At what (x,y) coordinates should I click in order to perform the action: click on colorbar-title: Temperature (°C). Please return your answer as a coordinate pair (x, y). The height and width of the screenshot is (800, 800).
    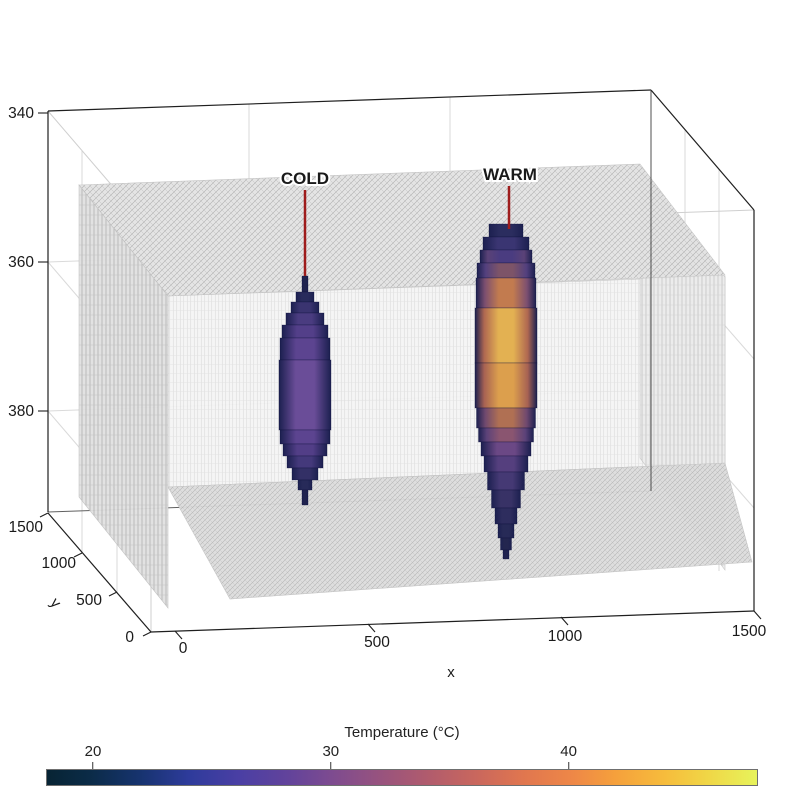
    Looking at the image, I should click on (402, 732).